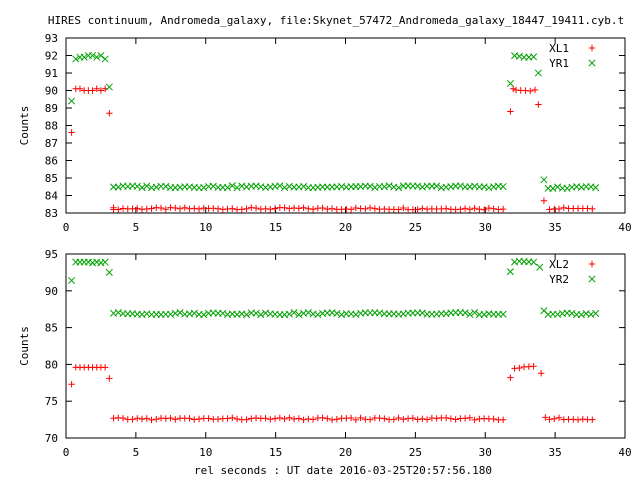 The width and height of the screenshot is (640, 480). Describe the element at coordinates (555, 227) in the screenshot. I see `x-tick-label: 35` at that location.